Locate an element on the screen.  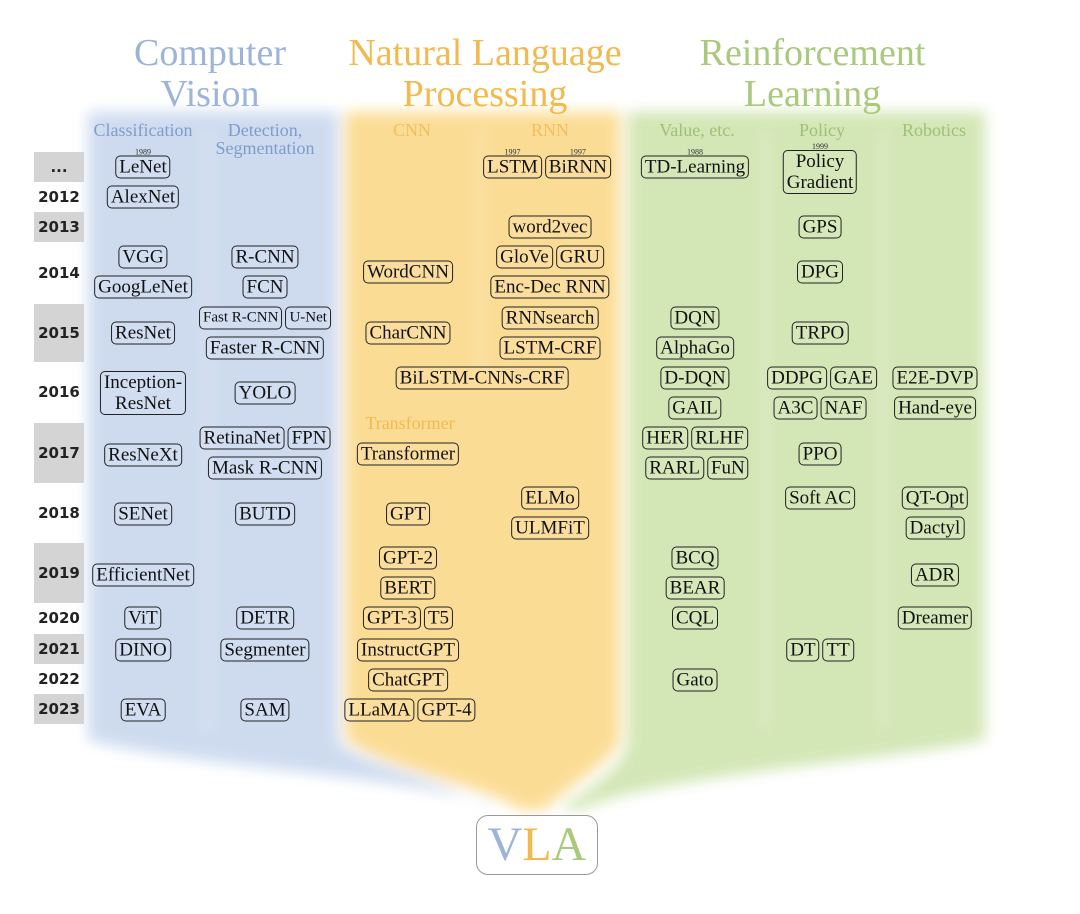
header-detection: Detection, Segmentation is located at coordinates (265, 139).